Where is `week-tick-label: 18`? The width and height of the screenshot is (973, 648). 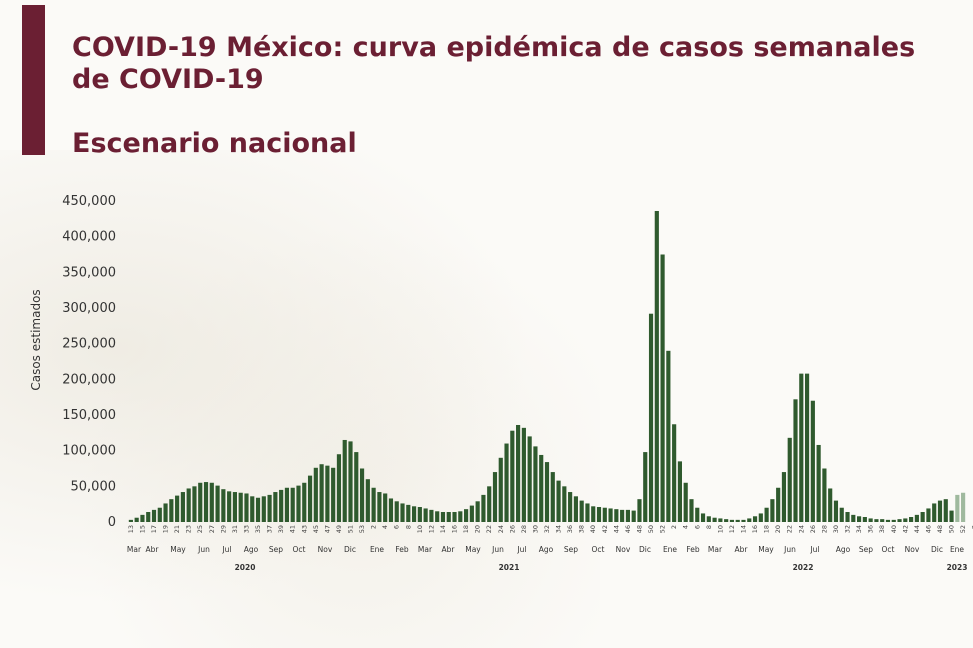 week-tick-label: 18 is located at coordinates (767, 529).